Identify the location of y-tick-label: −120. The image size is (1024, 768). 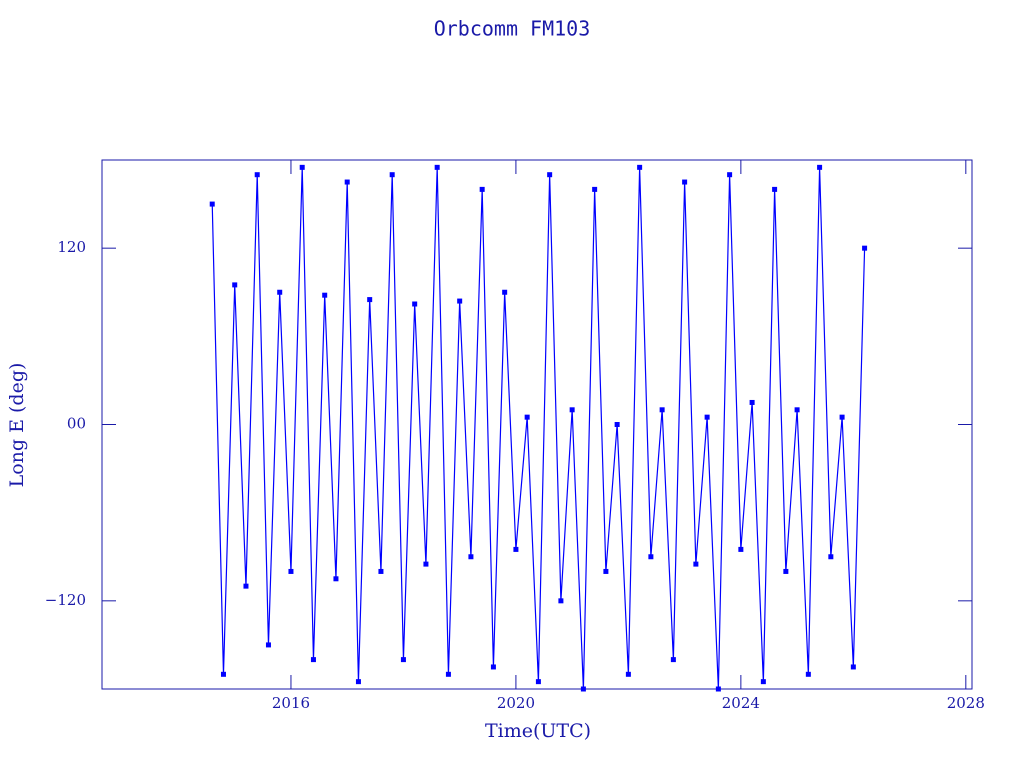
(65, 600).